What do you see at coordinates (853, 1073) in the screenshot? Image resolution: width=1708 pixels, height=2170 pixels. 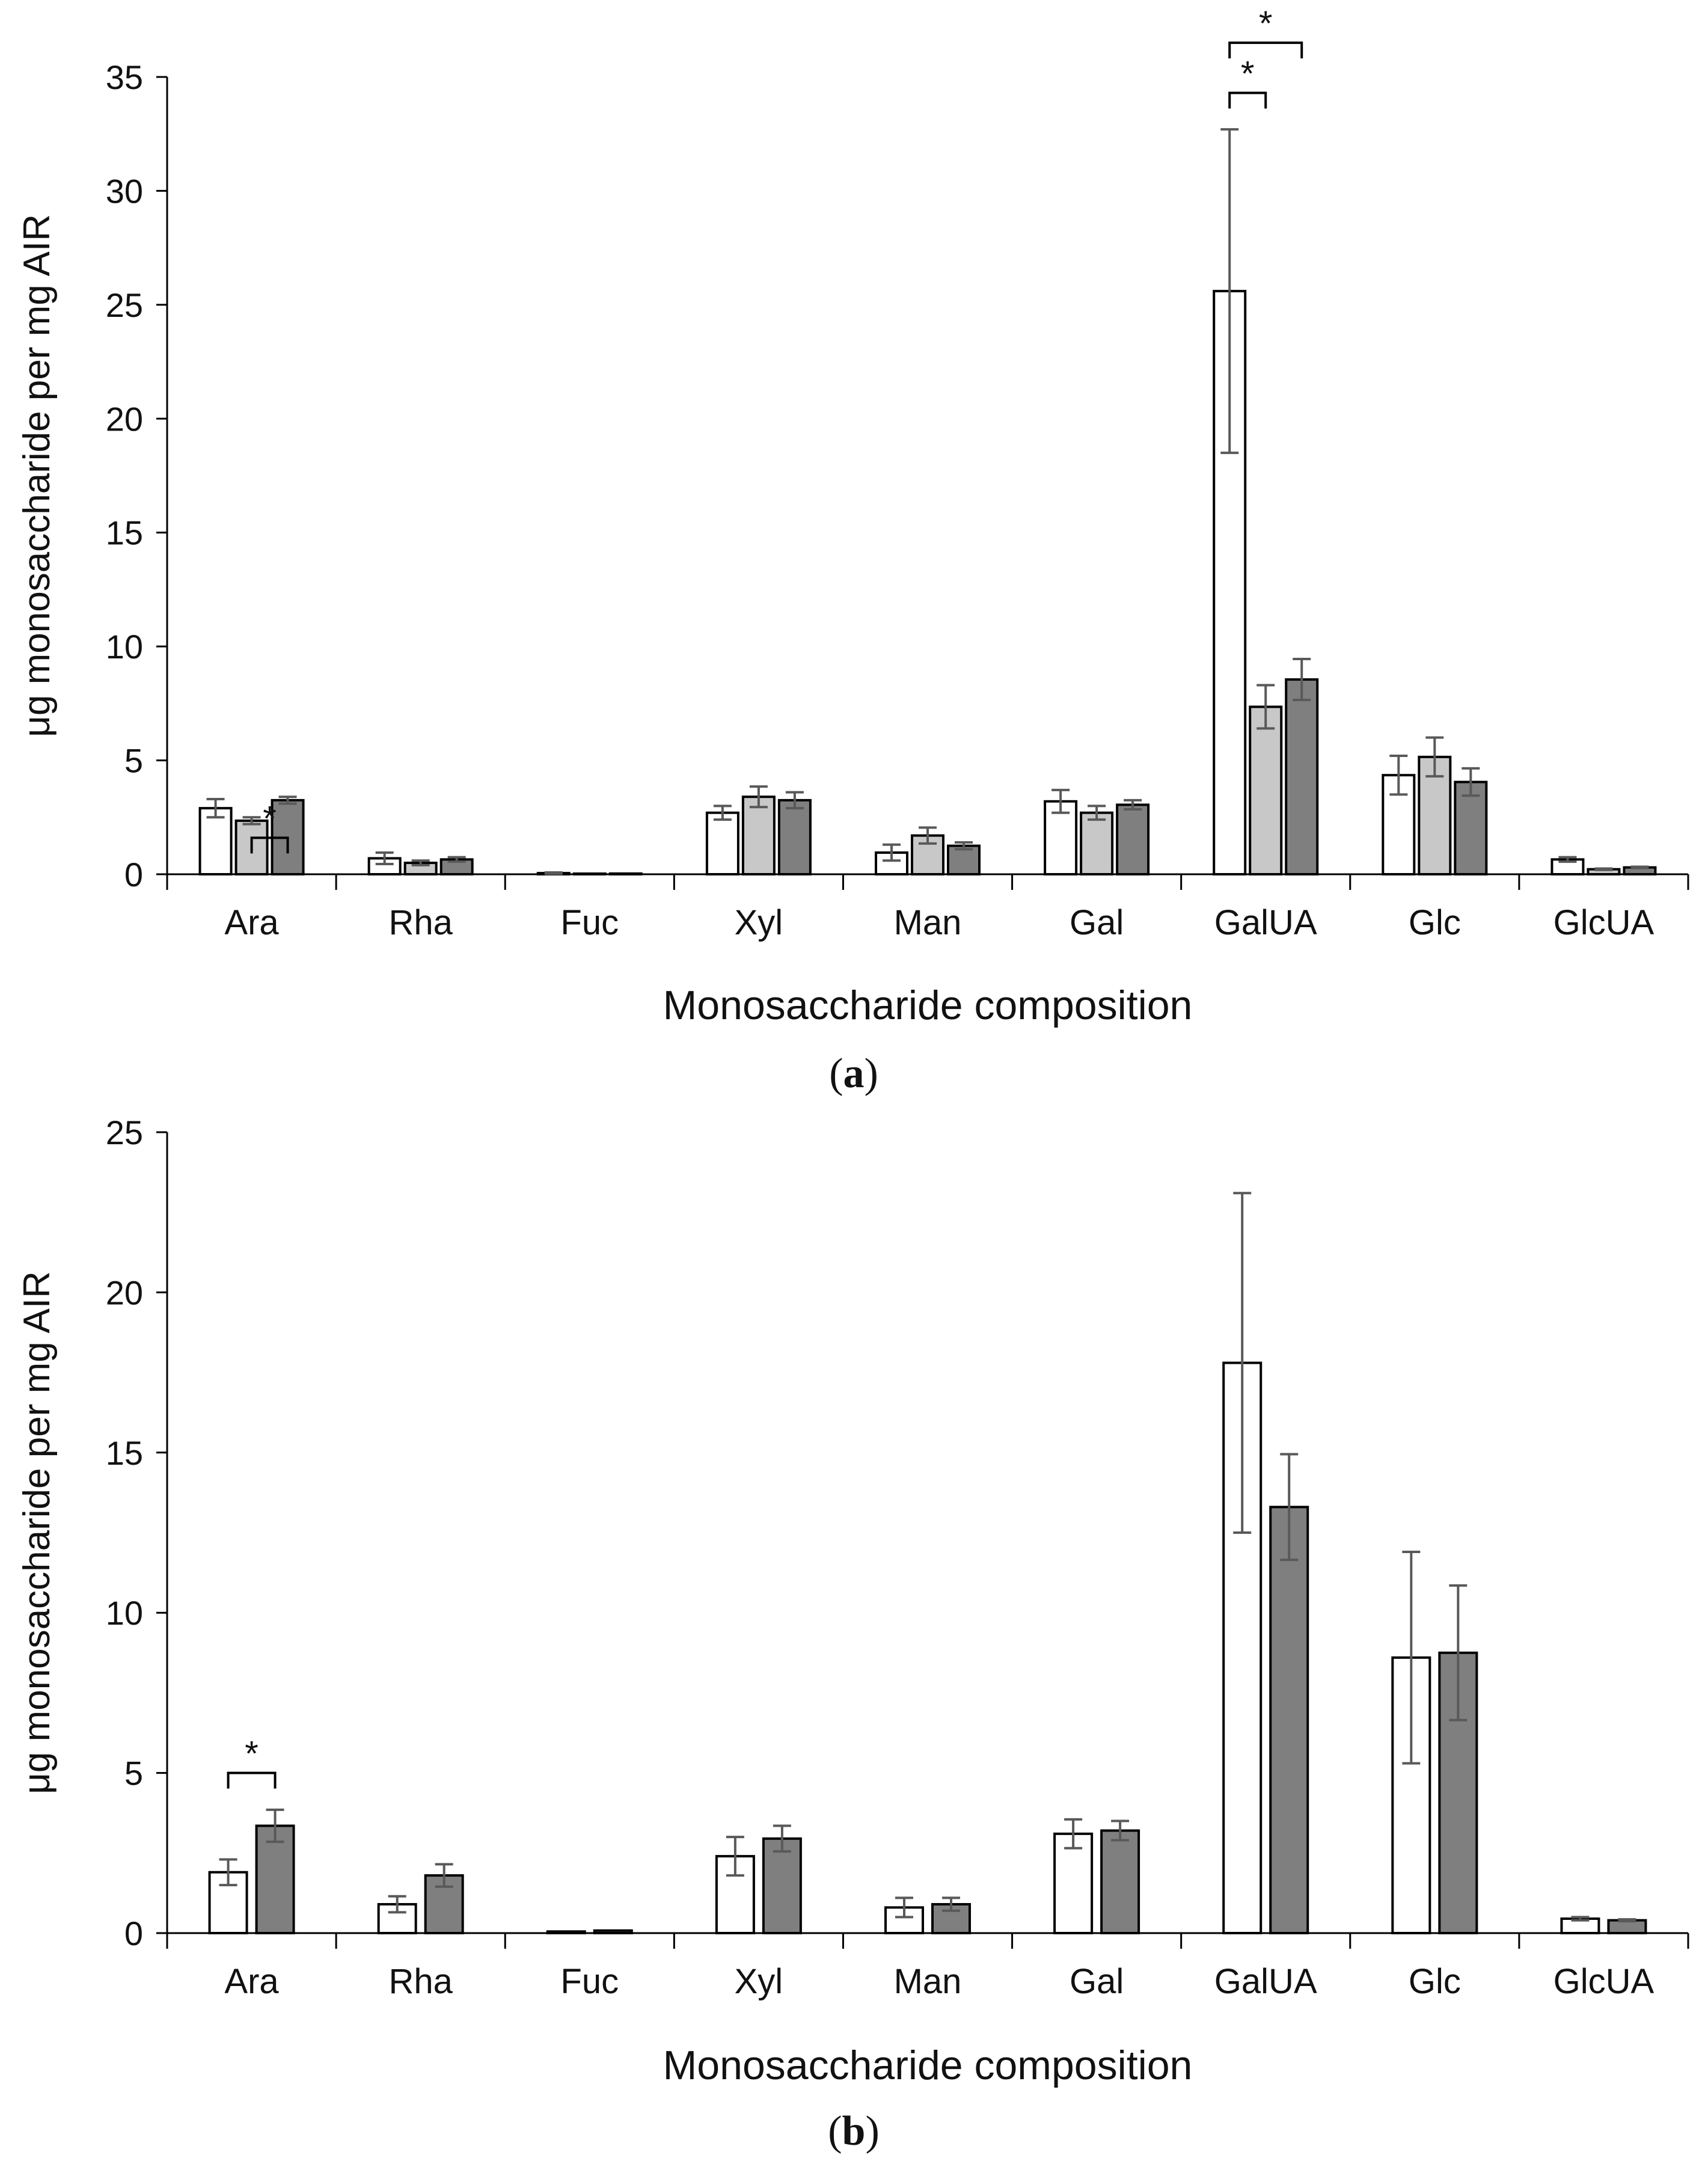 I see `panel-label: (a)` at bounding box center [853, 1073].